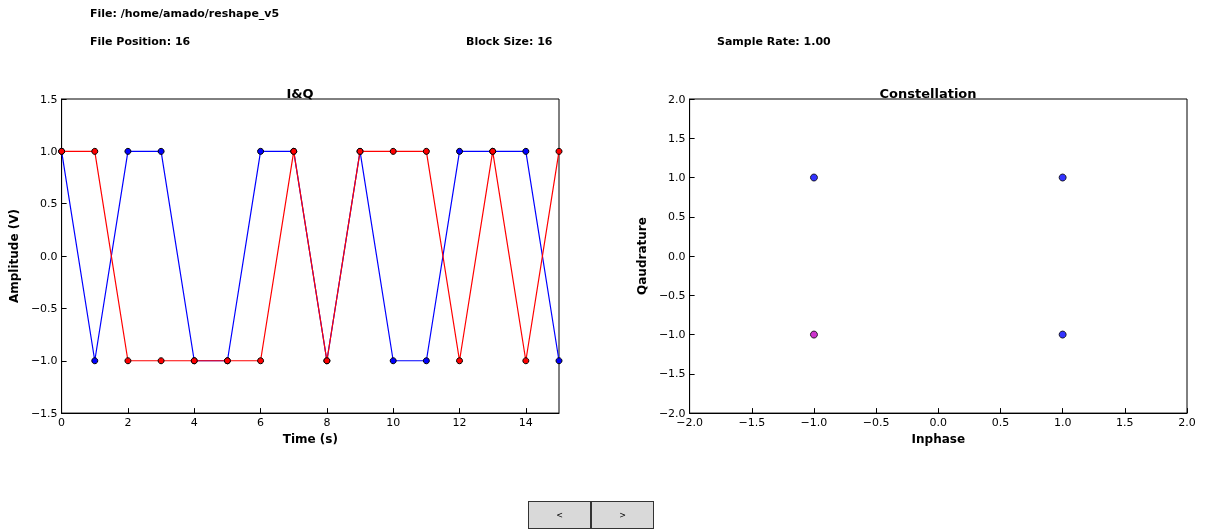 The width and height of the screenshot is (1207, 529). What do you see at coordinates (1000, 423) in the screenshot?
I see `x-tick-label: 0.5` at bounding box center [1000, 423].